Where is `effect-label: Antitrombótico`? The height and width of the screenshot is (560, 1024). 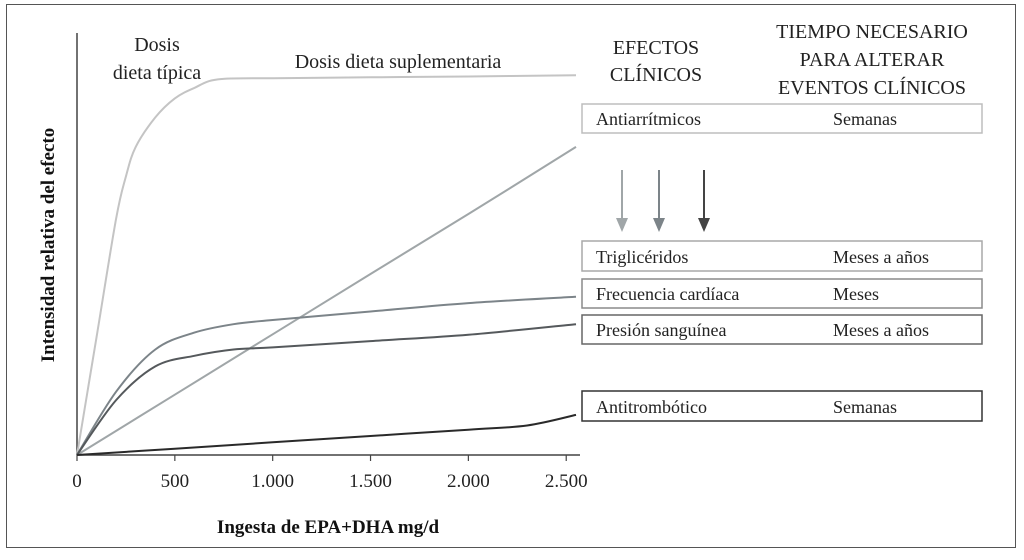
effect-label: Antitrombótico is located at coordinates (651, 407).